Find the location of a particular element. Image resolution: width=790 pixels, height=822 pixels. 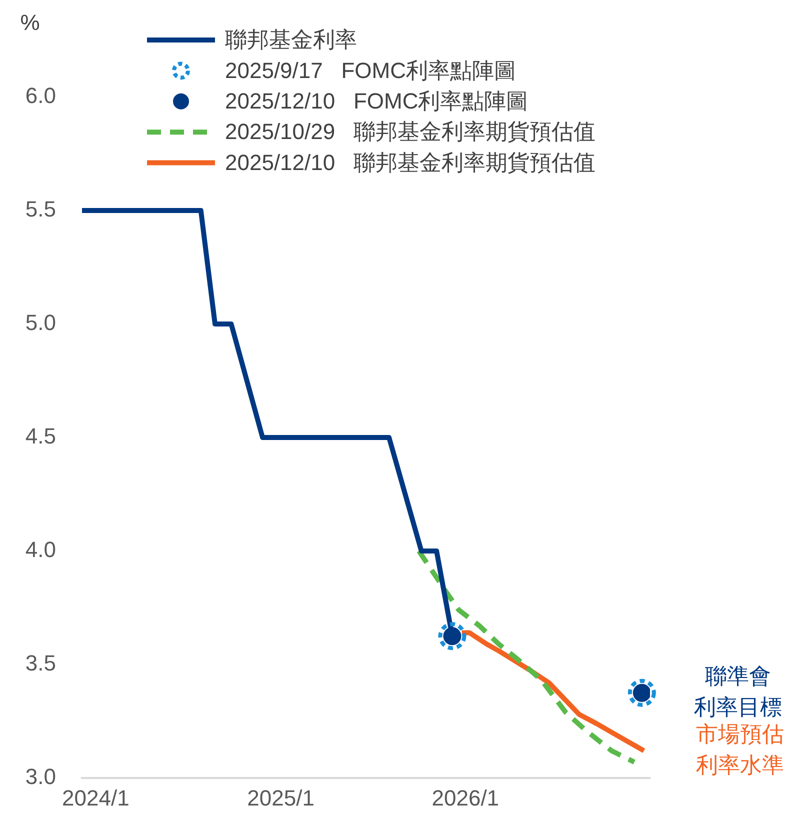

y-tick-label: 6.0 is located at coordinates (40, 95).